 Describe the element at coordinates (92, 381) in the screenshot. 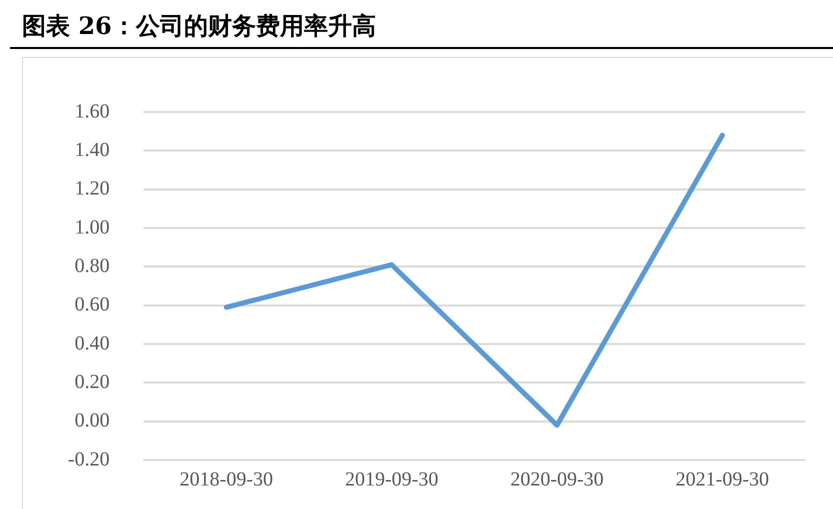

I see `y-tick-label: 0.20` at that location.